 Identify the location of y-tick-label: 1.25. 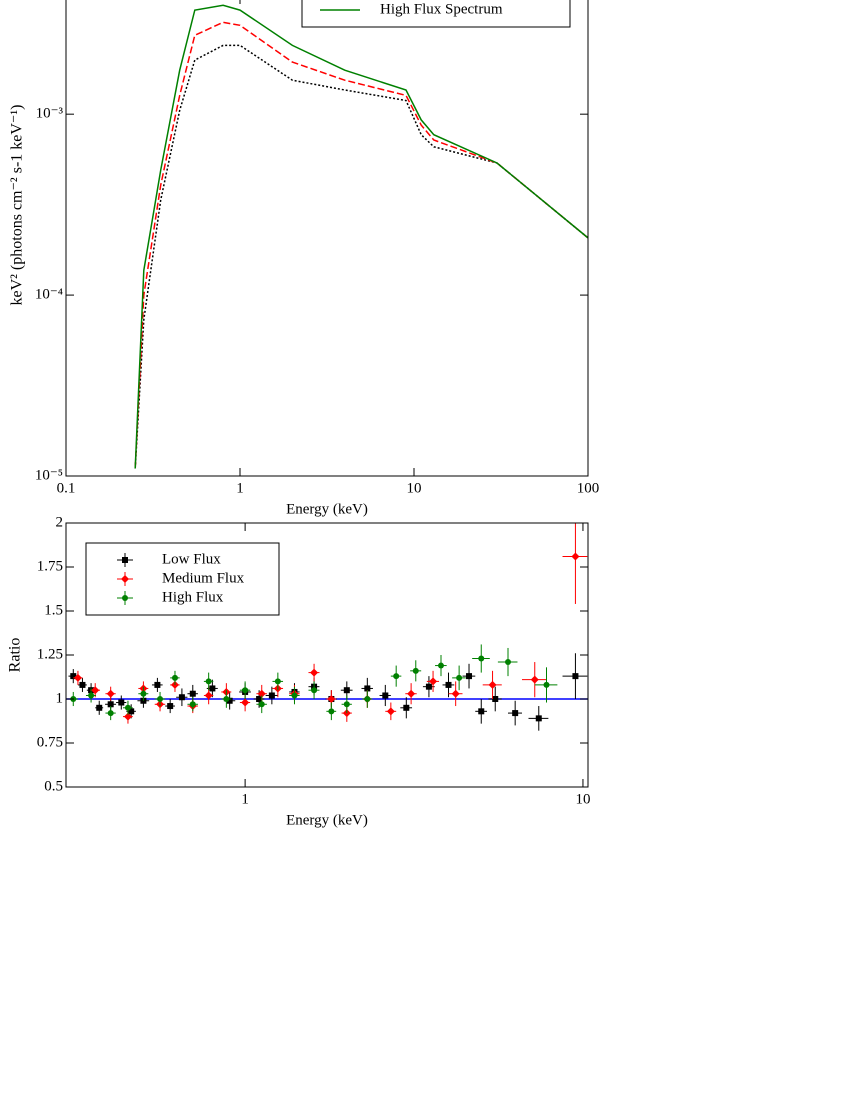
(50, 654).